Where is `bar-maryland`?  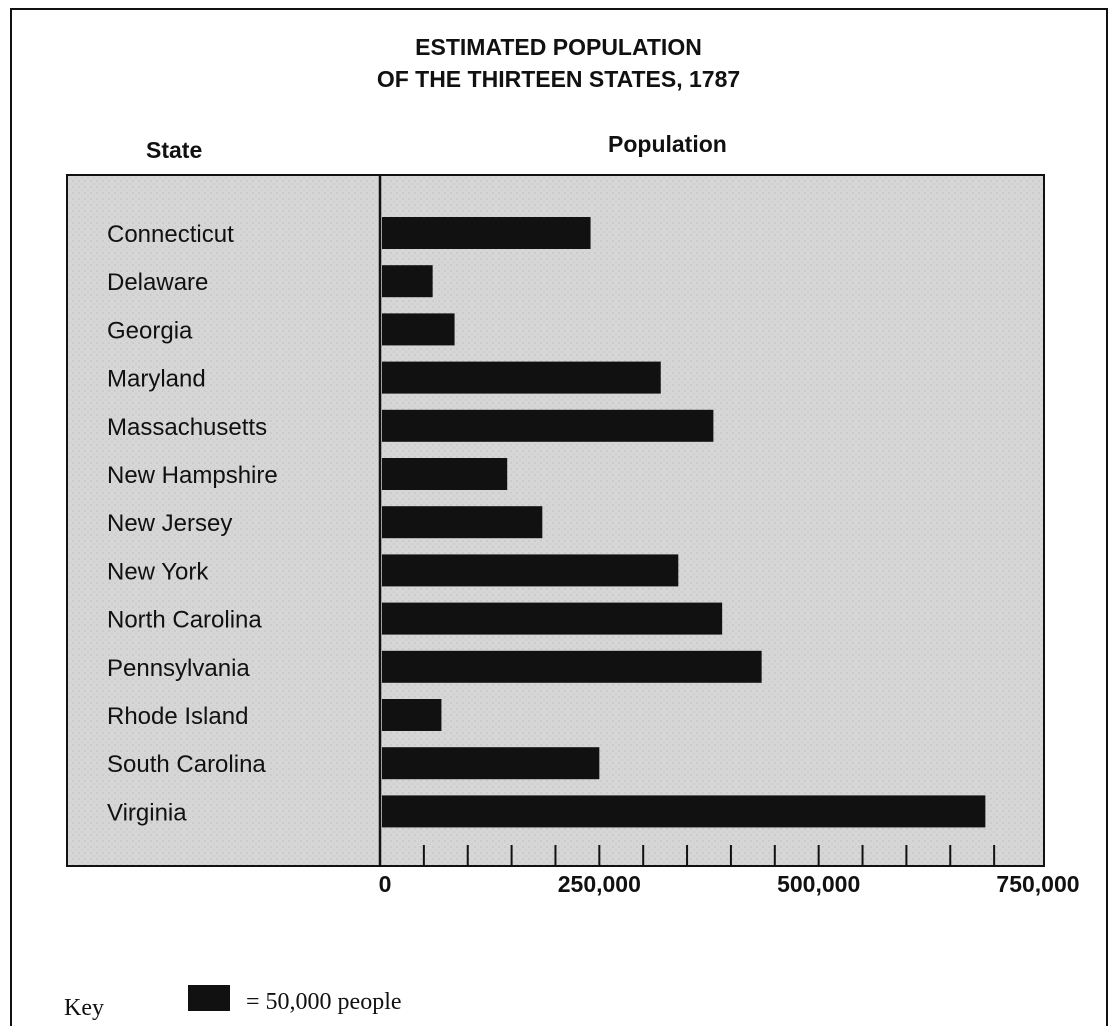 bar-maryland is located at coordinates (521, 377).